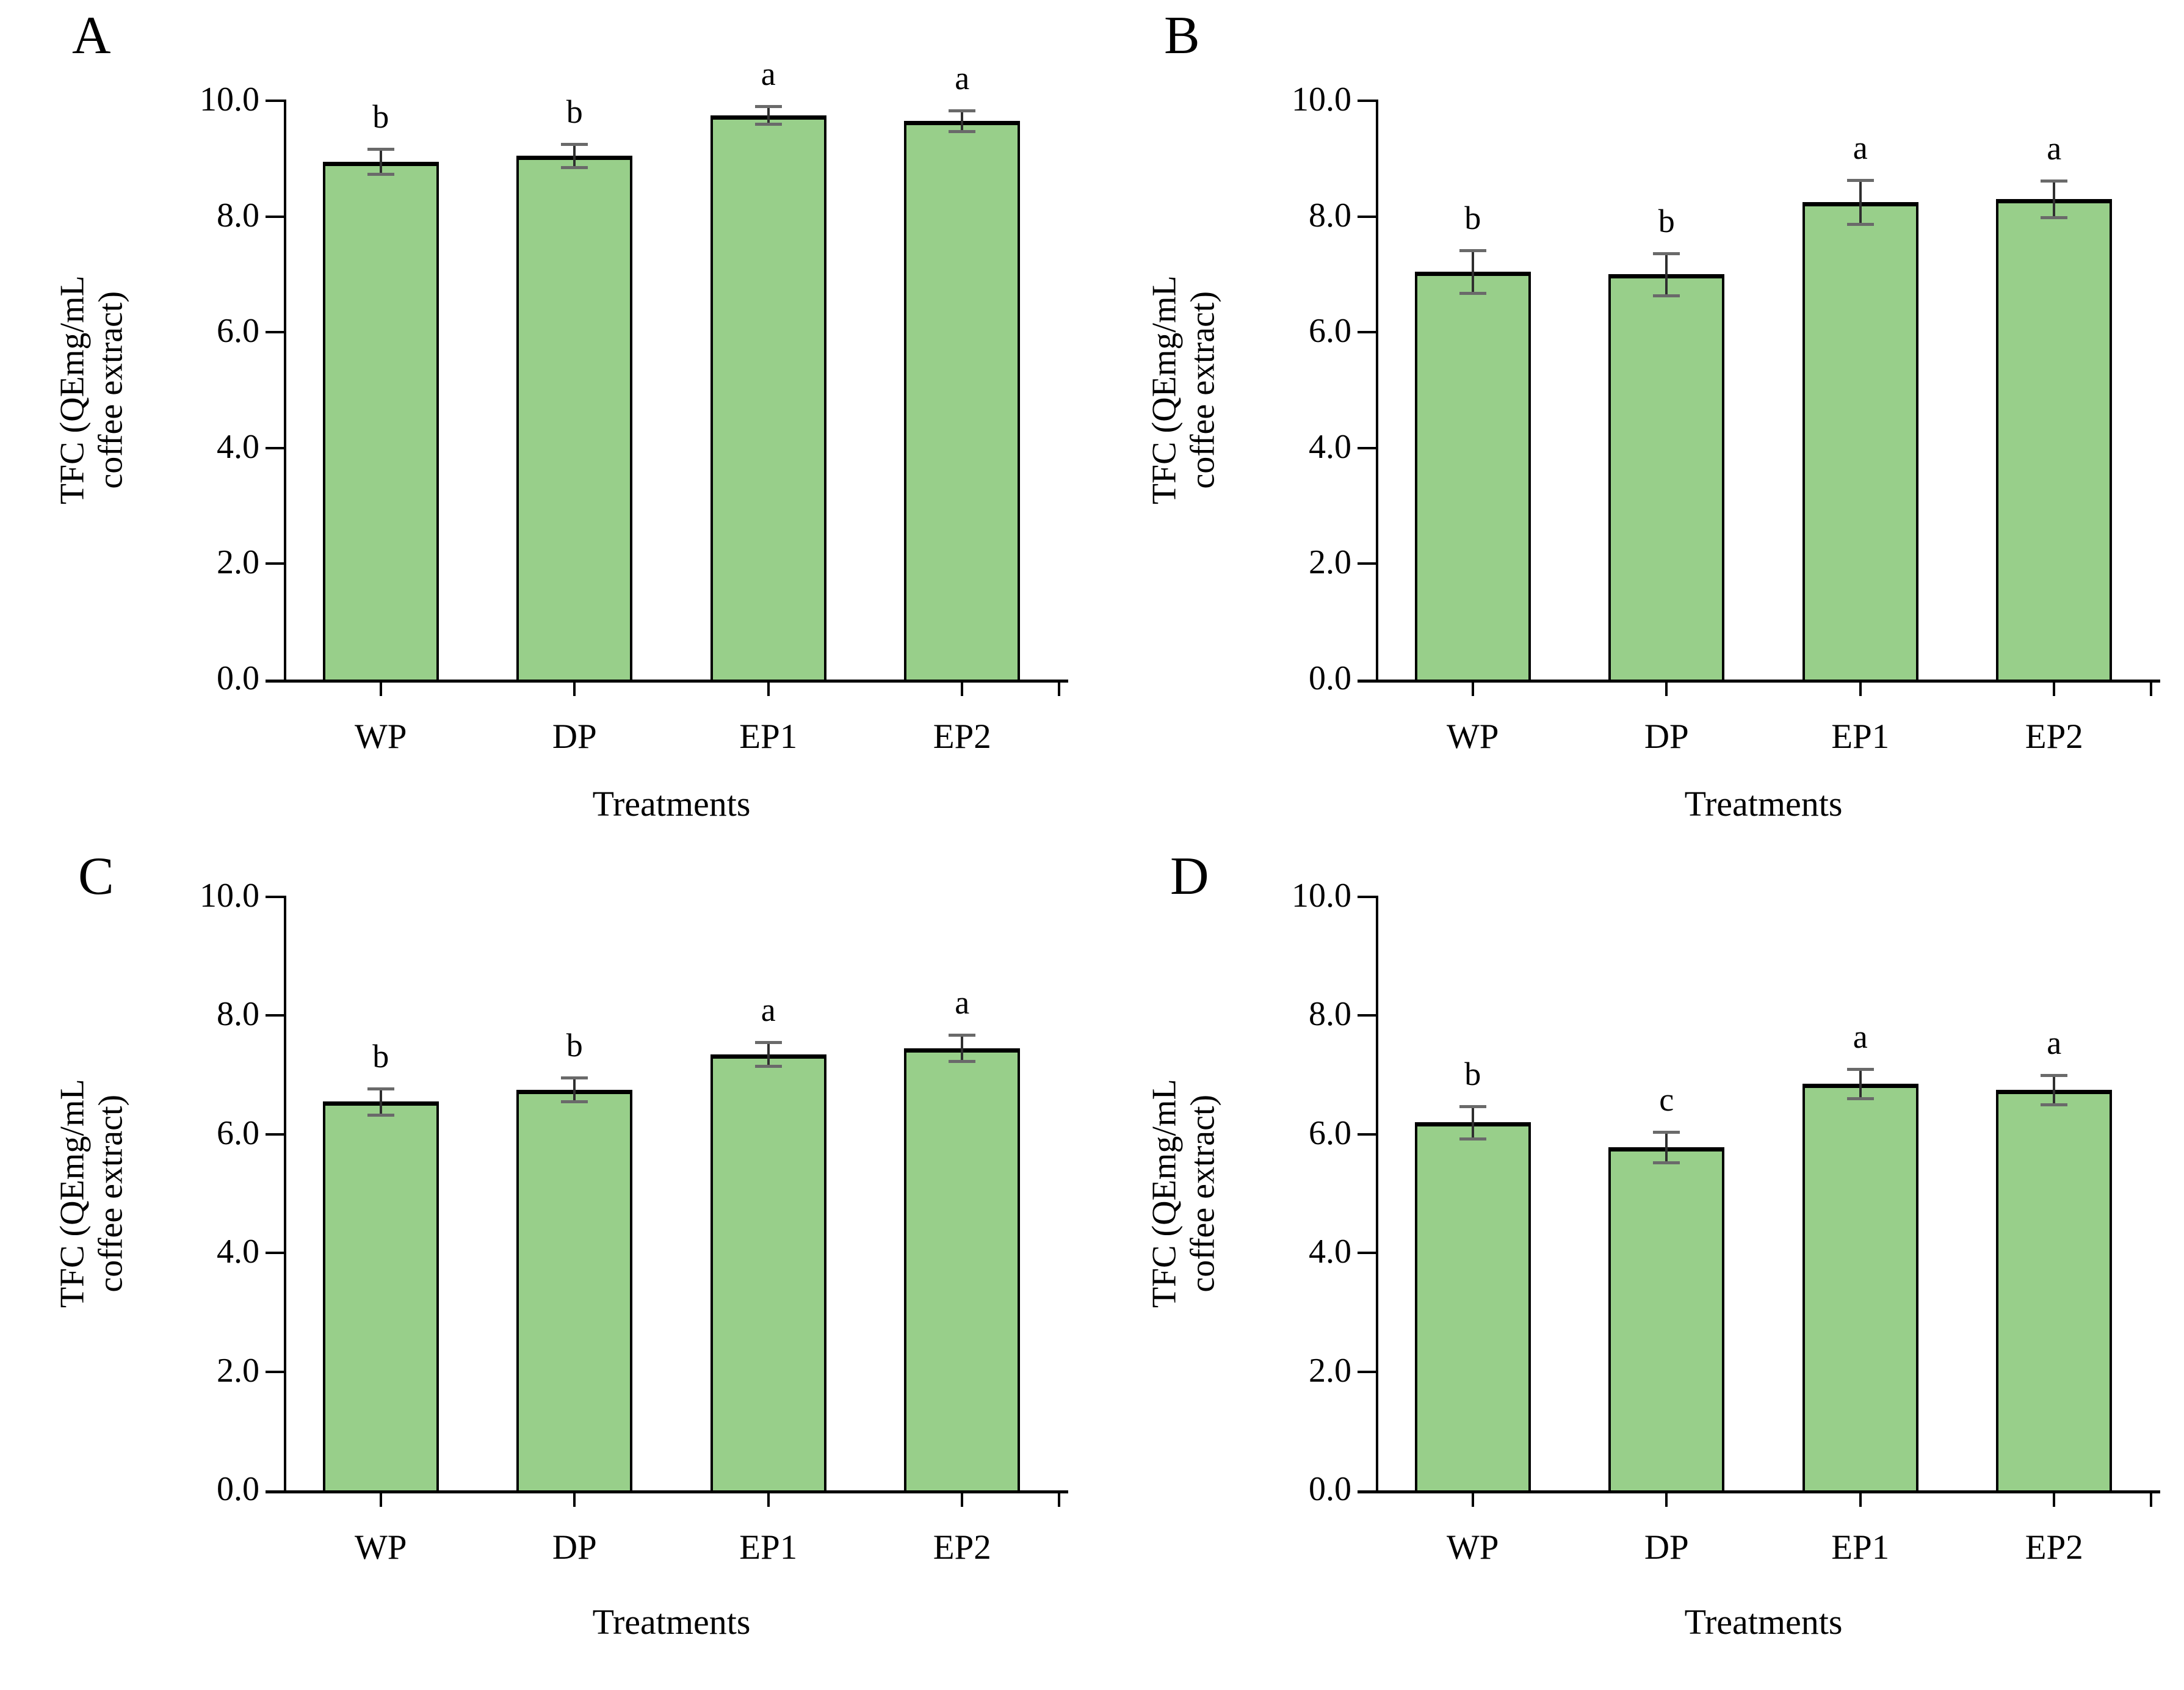  What do you see at coordinates (1330, 1252) in the screenshot?
I see `y-tick-label: 4.0` at bounding box center [1330, 1252].